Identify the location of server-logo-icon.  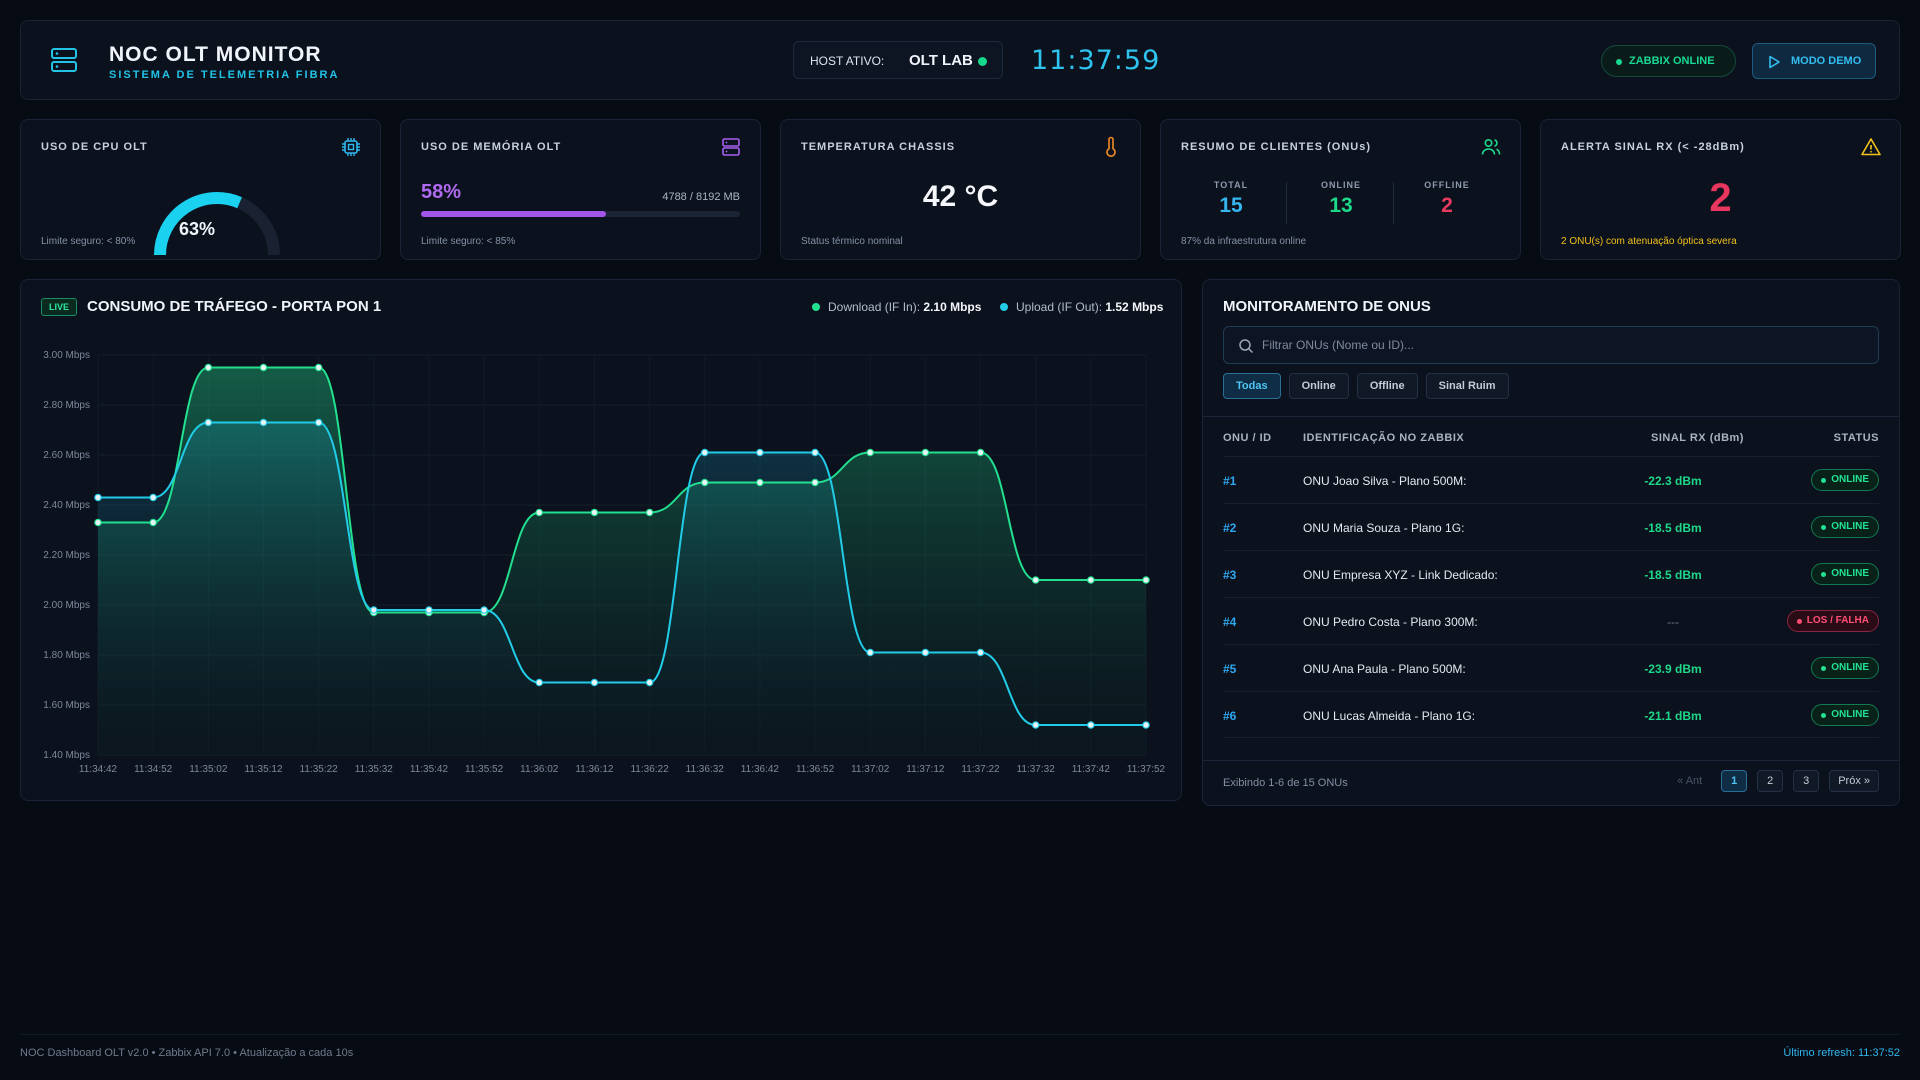
(64, 60).